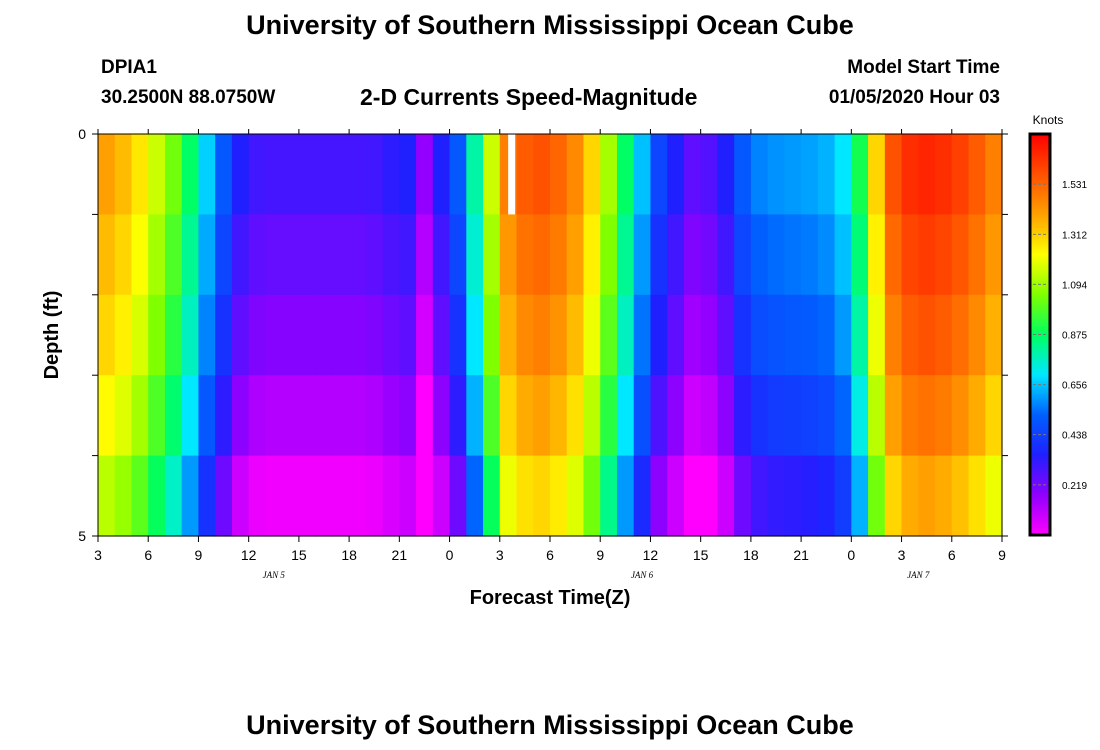 The height and width of the screenshot is (750, 1100). Describe the element at coordinates (129, 67) in the screenshot. I see `station-id: DPIA1` at that location.